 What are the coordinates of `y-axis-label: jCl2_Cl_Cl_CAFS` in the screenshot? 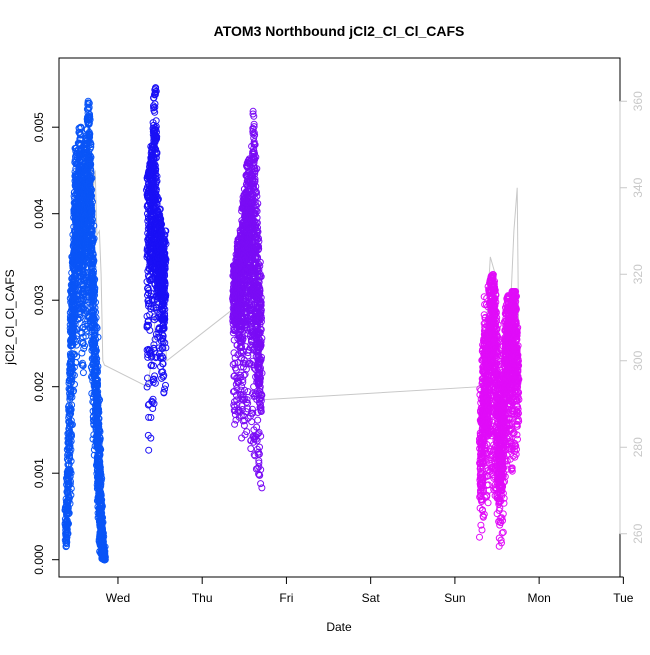 It's located at (10, 317).